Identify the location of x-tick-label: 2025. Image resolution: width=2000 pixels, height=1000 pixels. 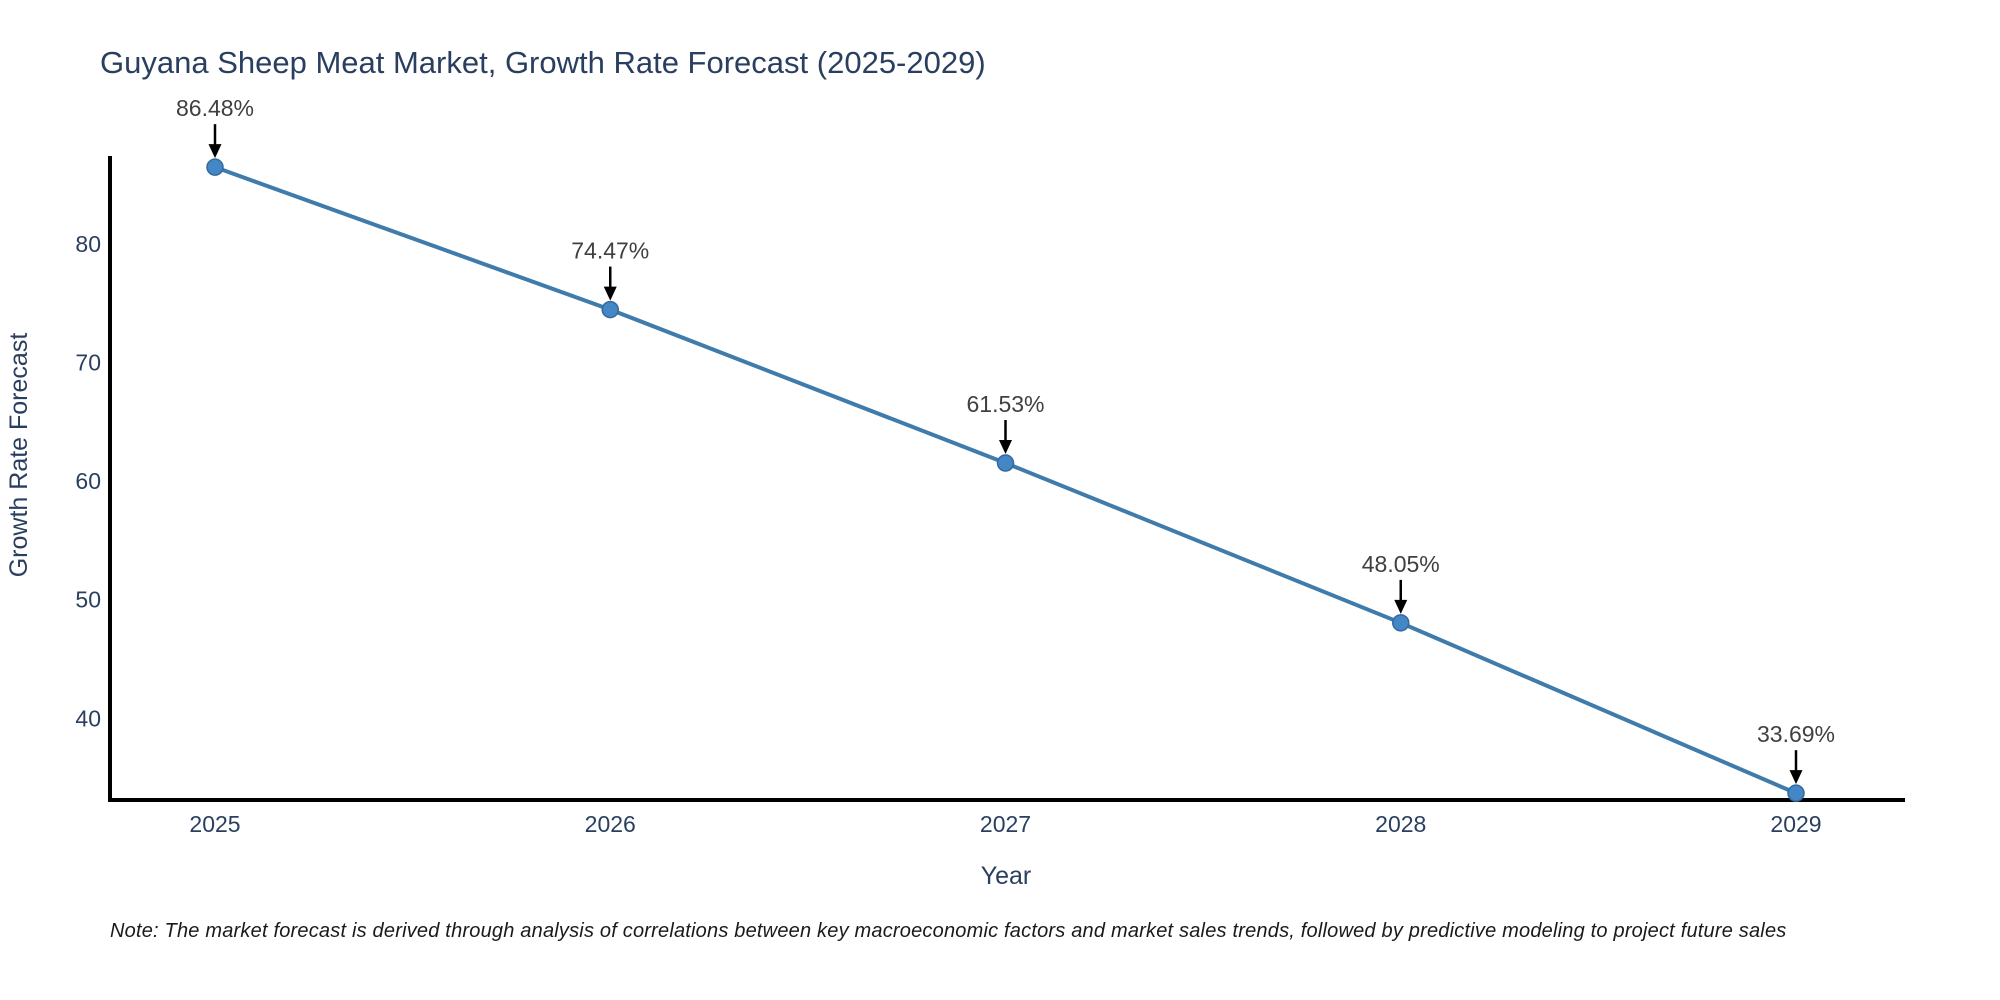
(214, 824).